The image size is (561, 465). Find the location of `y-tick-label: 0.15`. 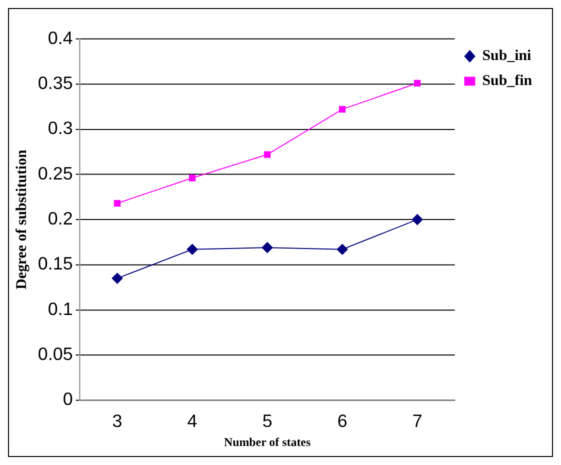

y-tick-label: 0.15 is located at coordinates (55, 264).